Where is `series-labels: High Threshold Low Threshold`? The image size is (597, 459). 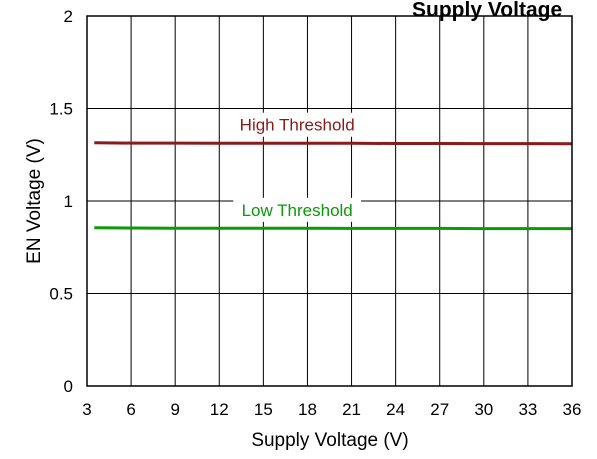 series-labels: High Threshold Low Threshold is located at coordinates (297, 167).